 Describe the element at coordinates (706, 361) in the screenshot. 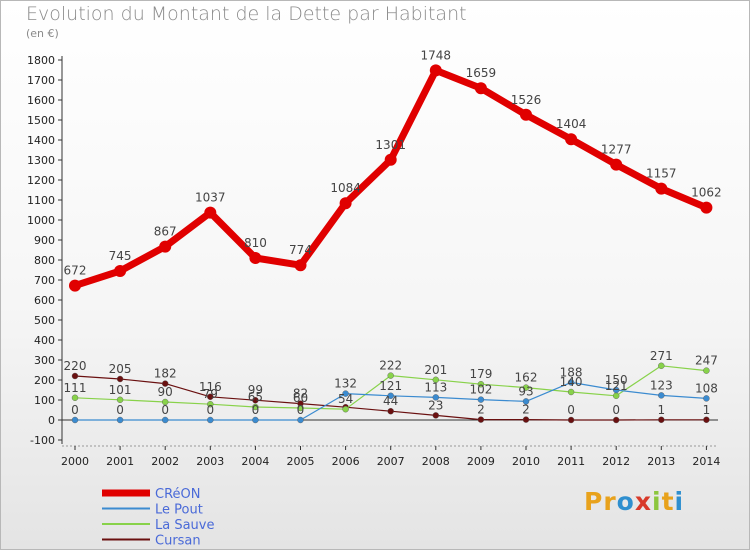

I see `data-label: 247` at that location.